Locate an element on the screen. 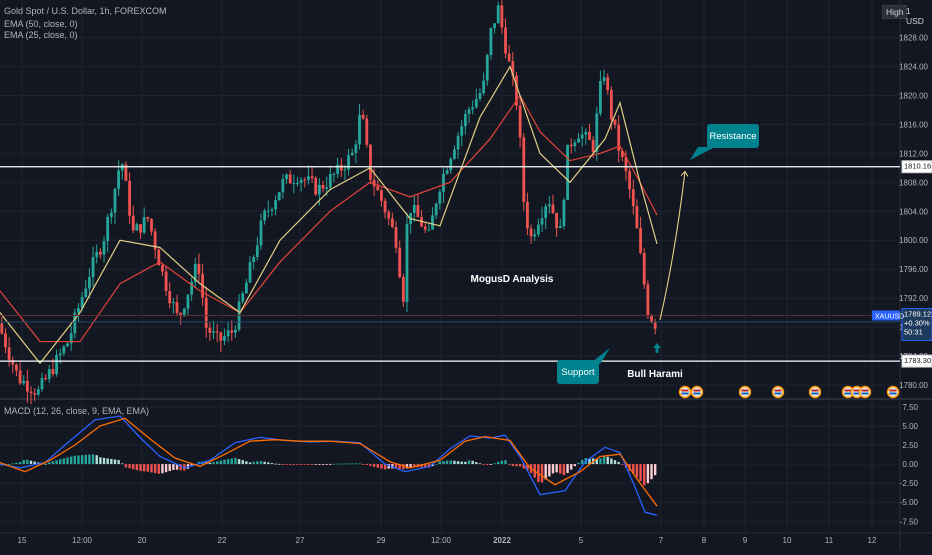 This screenshot has width=932, height=555. resistance-callout-pointer is located at coordinates (702, 153).